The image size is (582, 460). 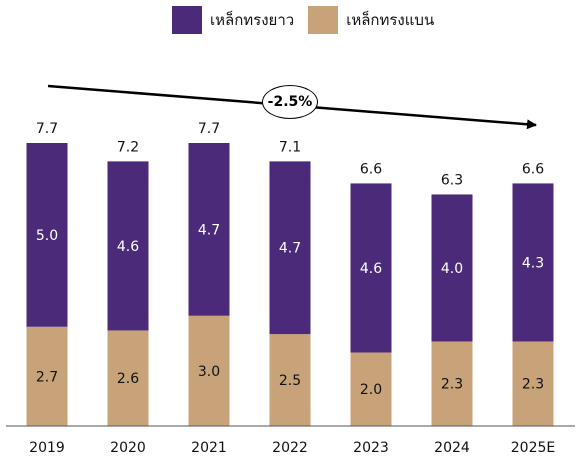 I want to click on legend-item-flat: เหล็กทรงแบน, so click(x=371, y=20).